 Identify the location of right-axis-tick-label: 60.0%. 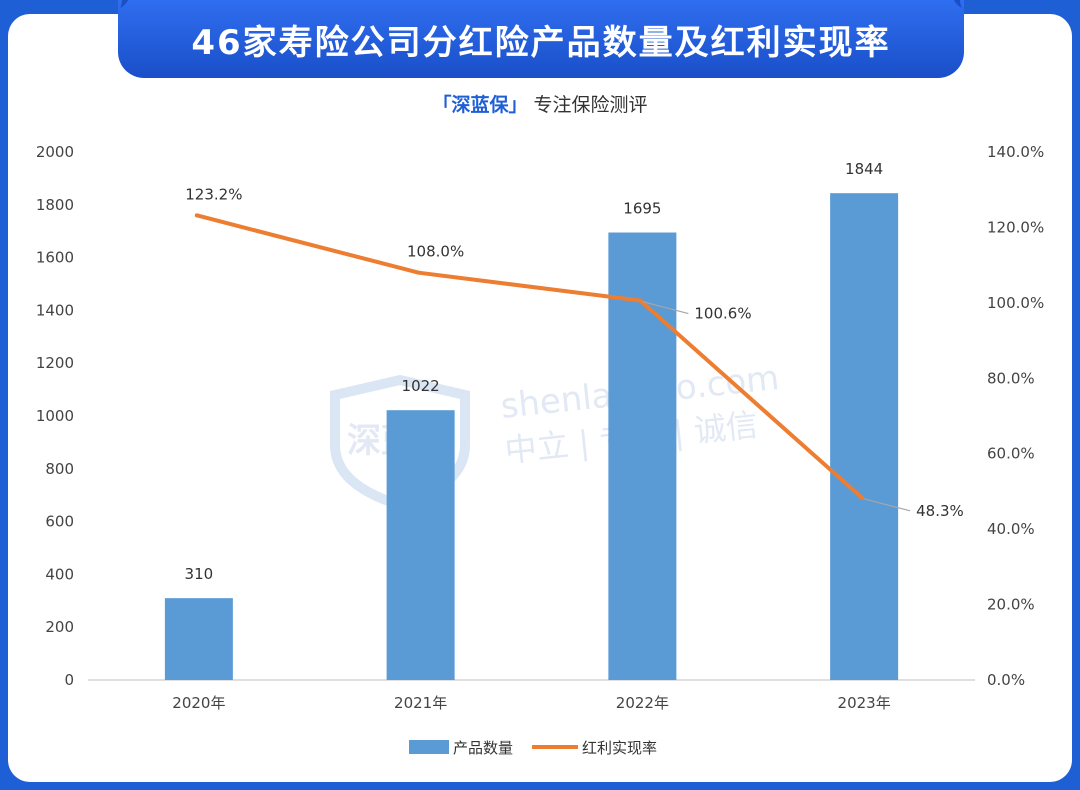
(1011, 454).